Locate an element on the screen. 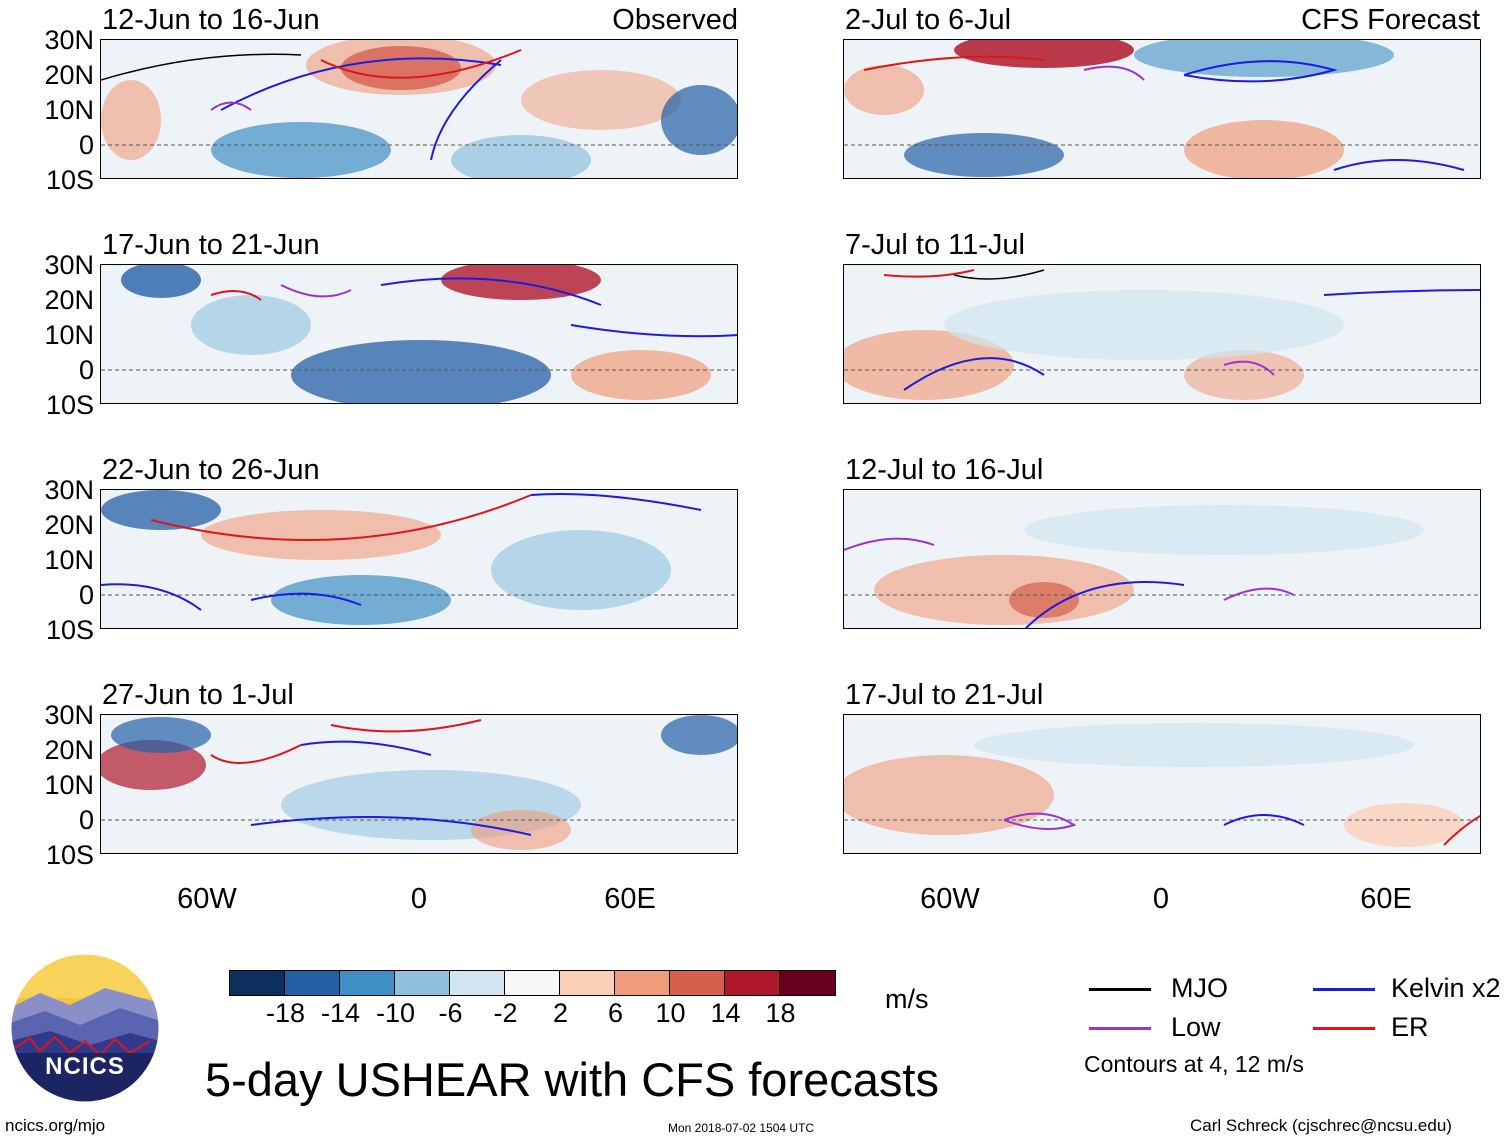 Image resolution: width=1510 pixels, height=1142 pixels. colorbar is located at coordinates (532, 983).